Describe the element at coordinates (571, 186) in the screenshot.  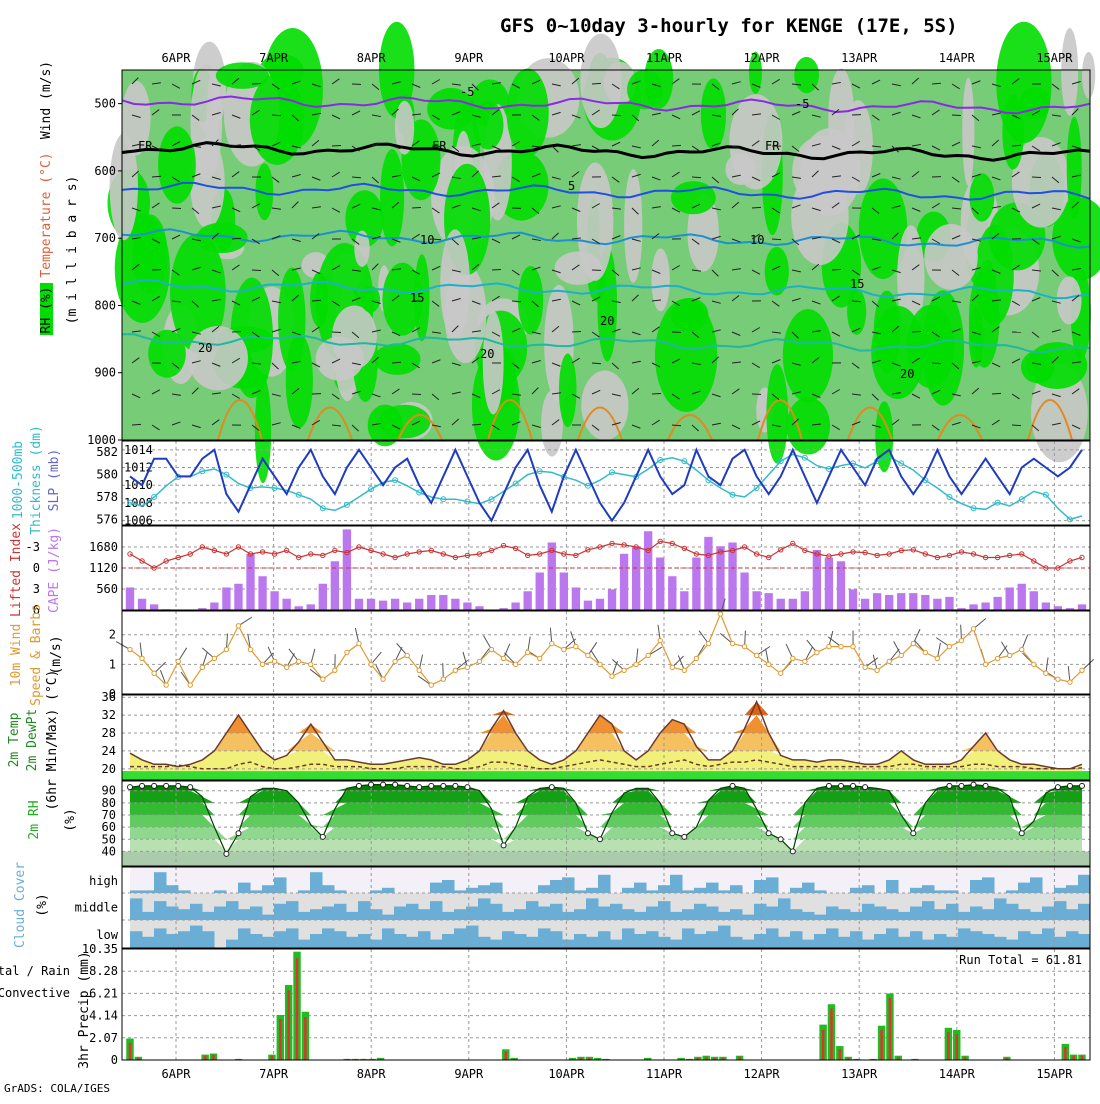
I see `isotherm-label: 5` at that location.